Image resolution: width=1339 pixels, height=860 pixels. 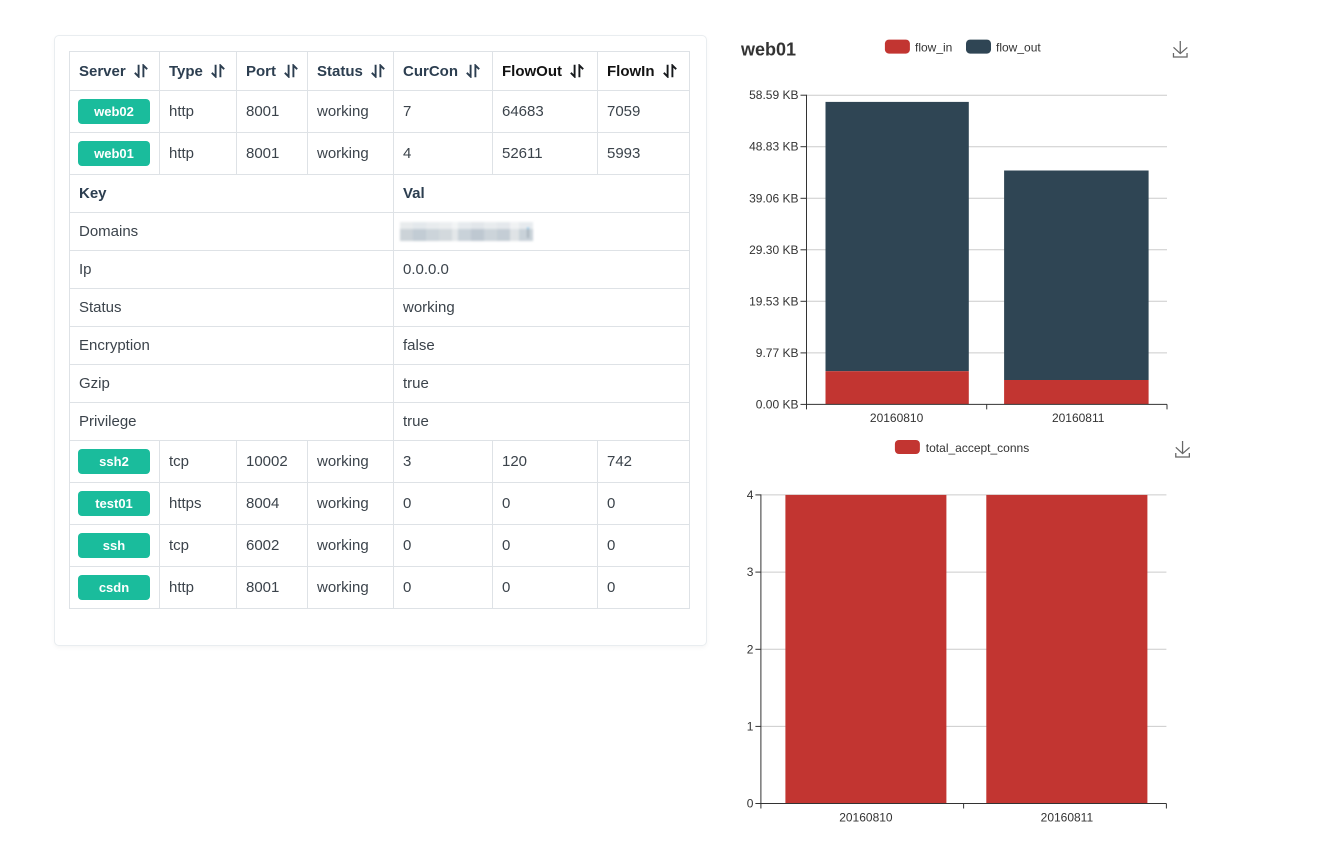 I want to click on svg-text: 58.59 KB, so click(x=773, y=95).